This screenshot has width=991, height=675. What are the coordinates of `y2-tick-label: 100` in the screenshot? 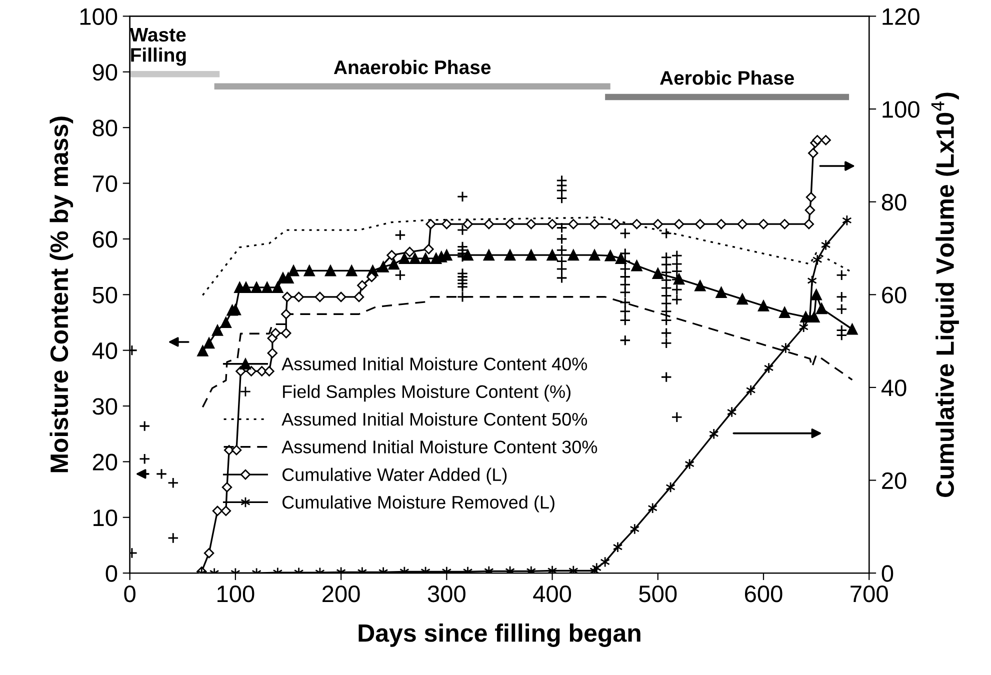 It's located at (901, 109).